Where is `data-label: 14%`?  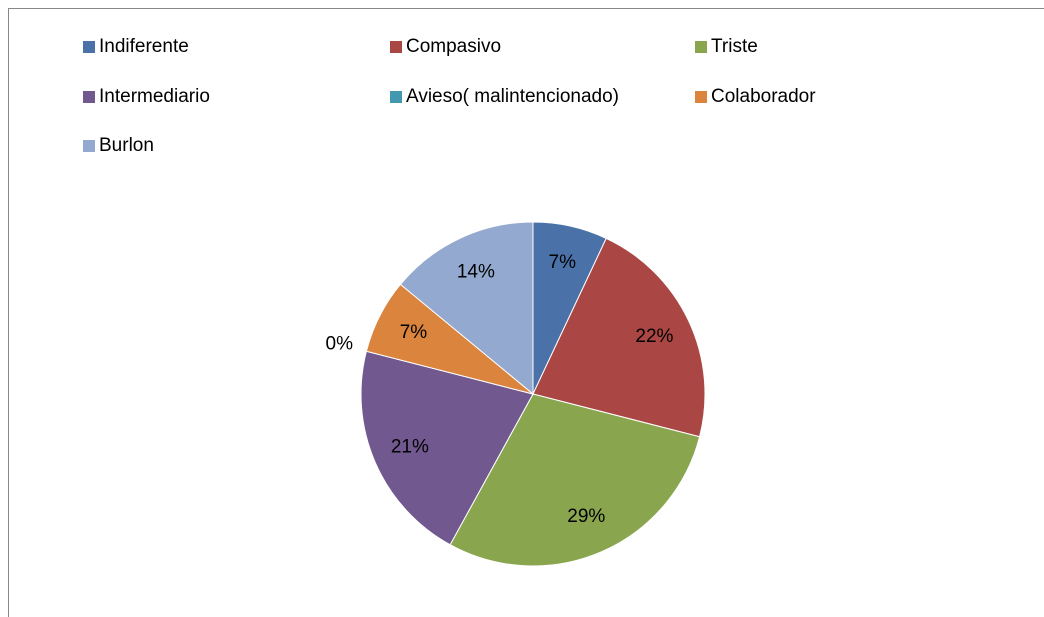
data-label: 14% is located at coordinates (476, 272).